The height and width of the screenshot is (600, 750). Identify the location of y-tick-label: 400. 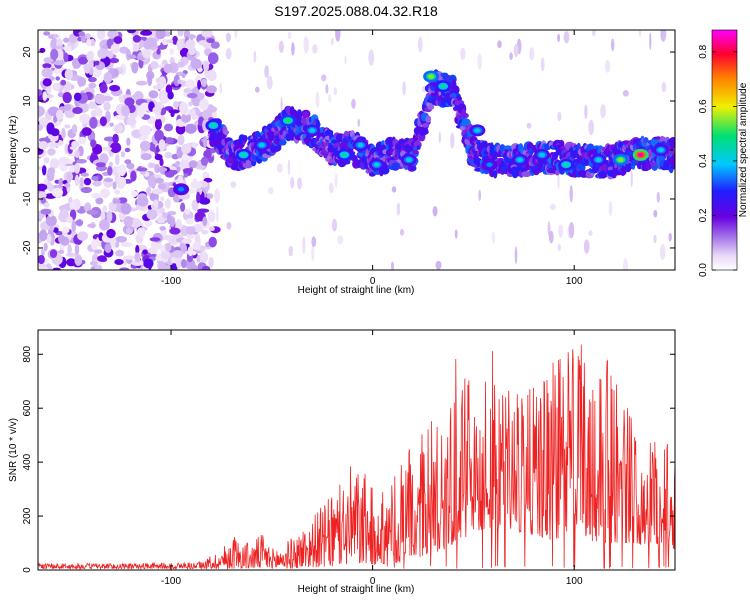
(27, 461).